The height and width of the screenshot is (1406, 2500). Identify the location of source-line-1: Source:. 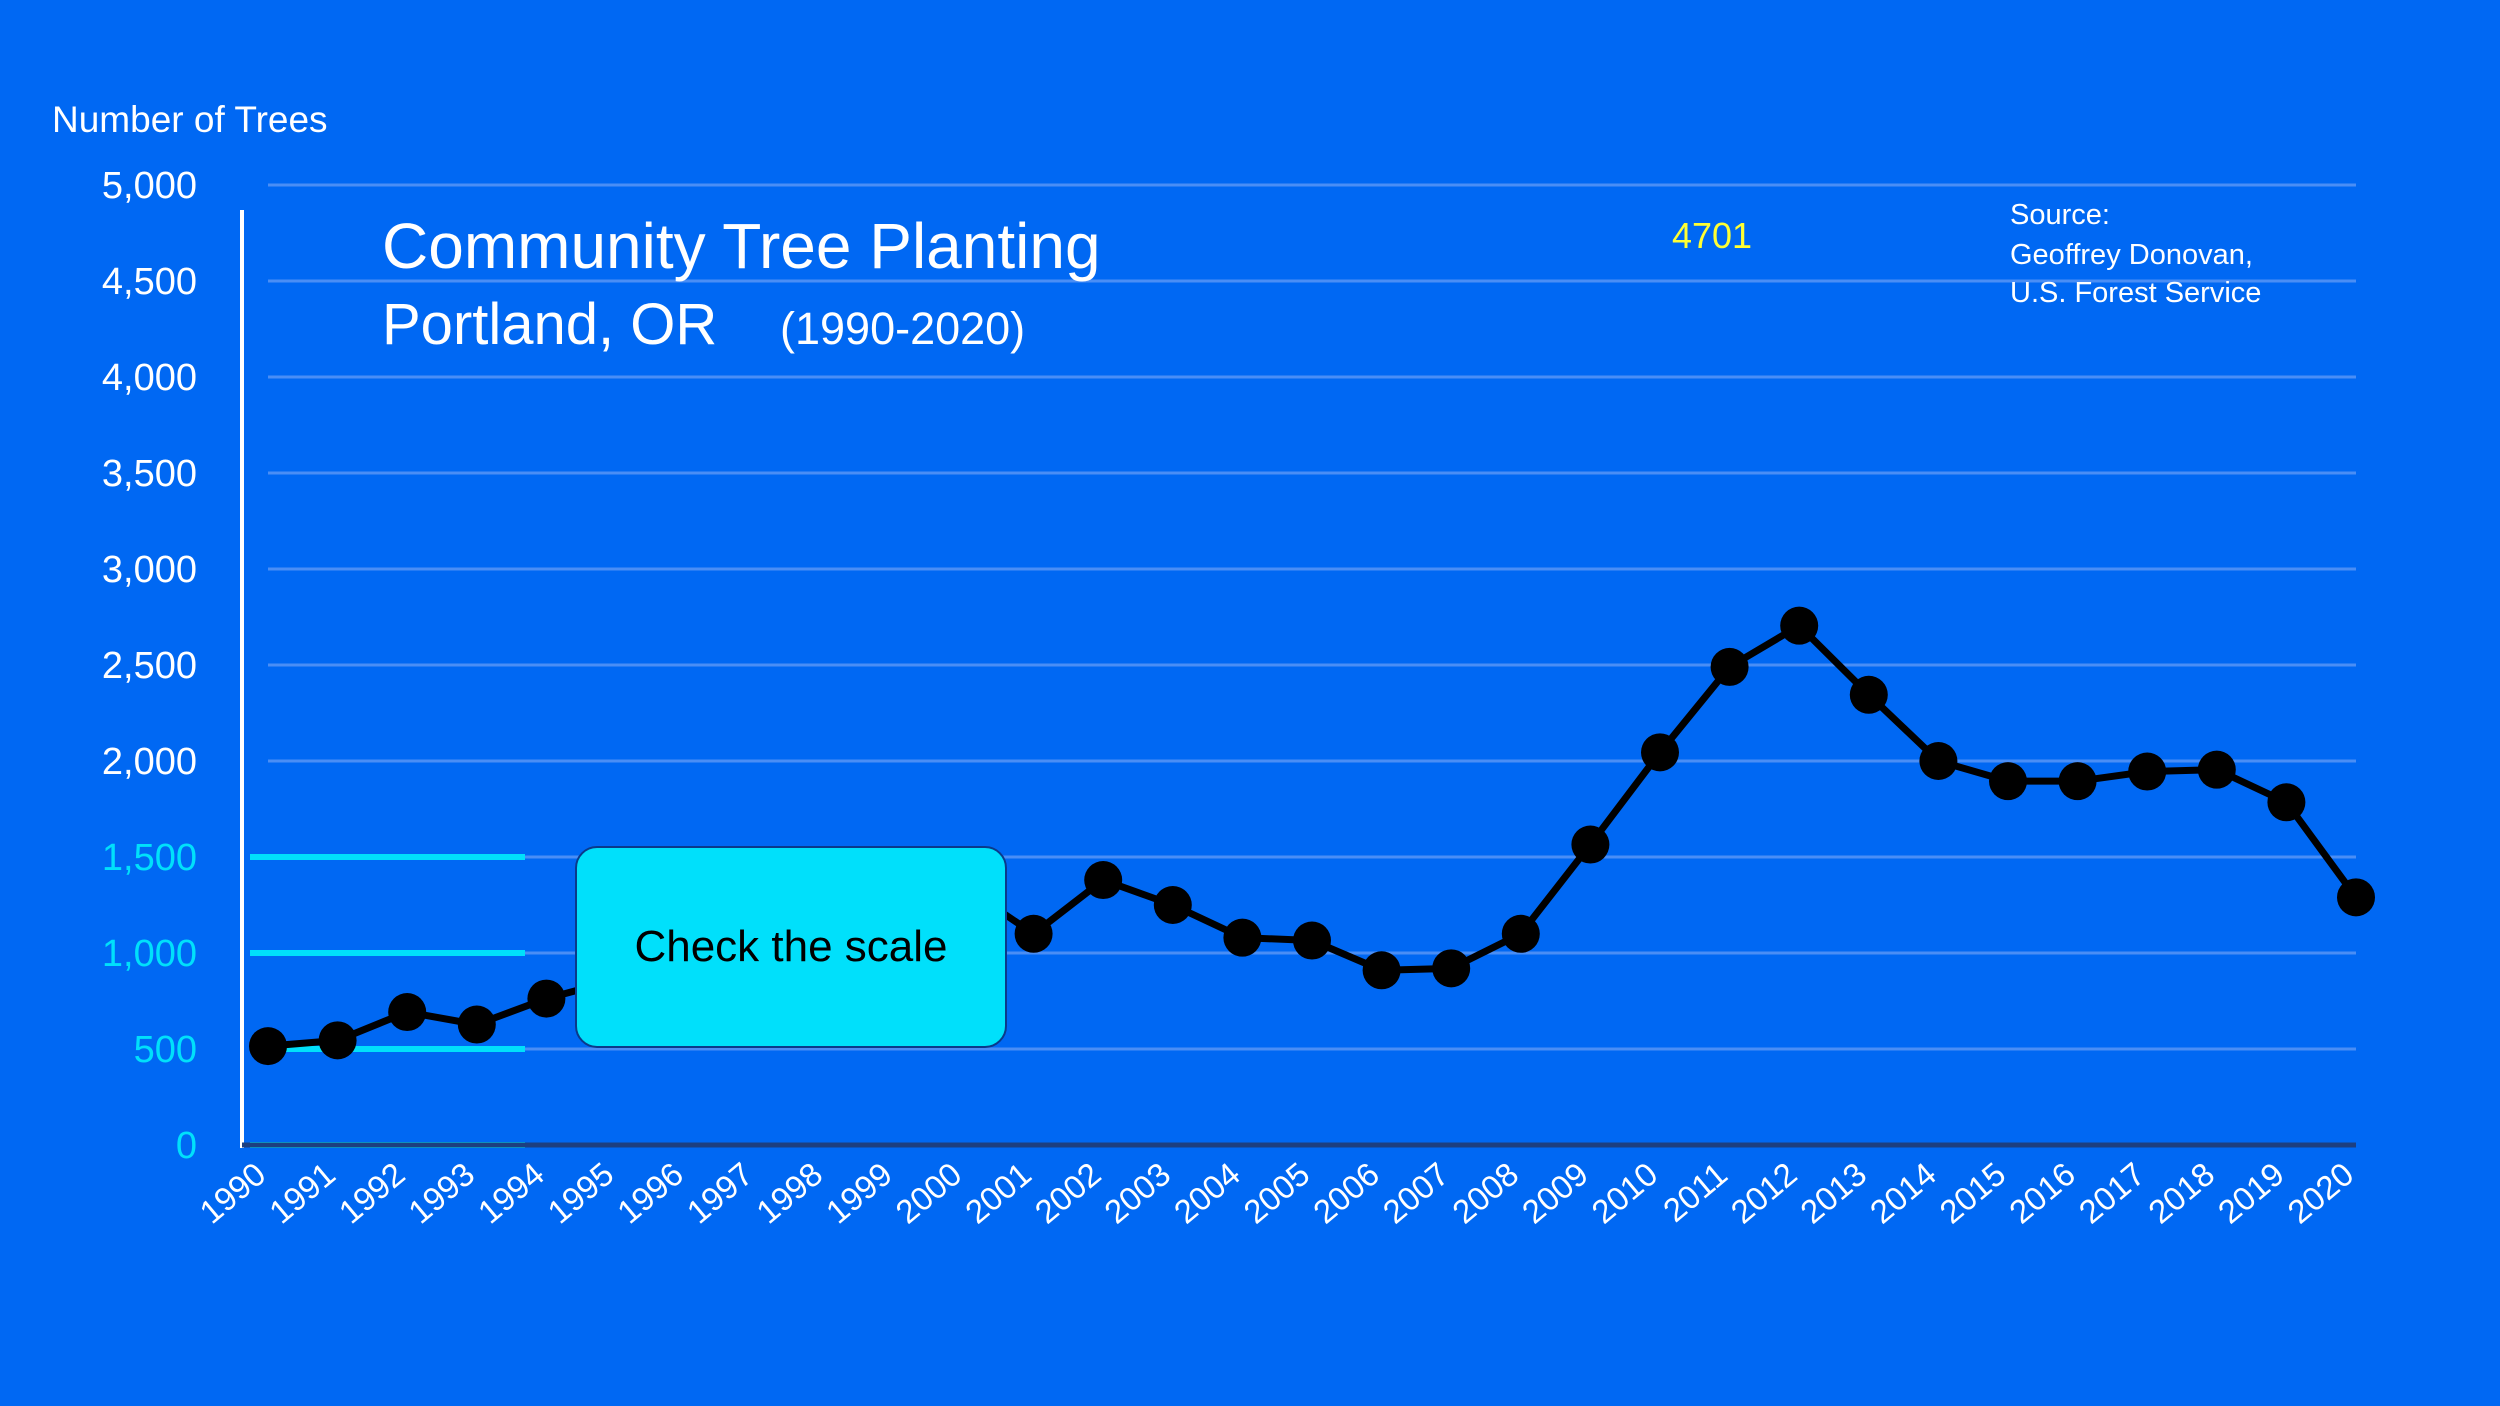
(2060, 215).